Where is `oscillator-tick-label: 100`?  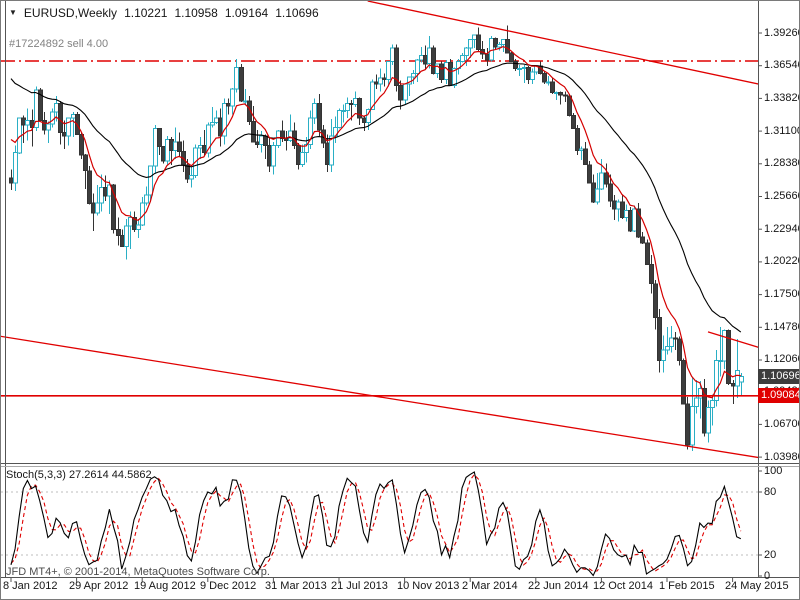
oscillator-tick-label: 100 is located at coordinates (773, 471).